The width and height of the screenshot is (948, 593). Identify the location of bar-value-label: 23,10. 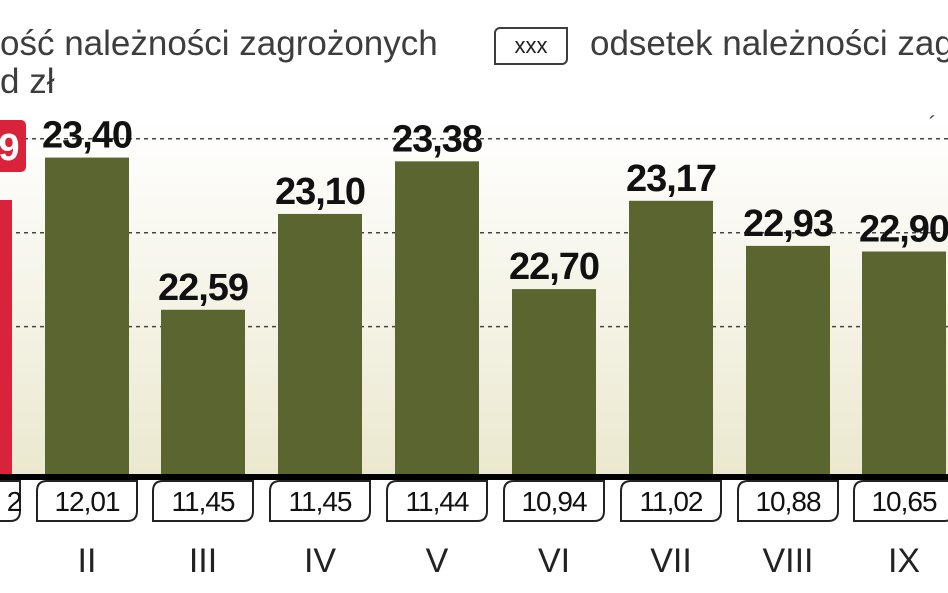
(320, 192).